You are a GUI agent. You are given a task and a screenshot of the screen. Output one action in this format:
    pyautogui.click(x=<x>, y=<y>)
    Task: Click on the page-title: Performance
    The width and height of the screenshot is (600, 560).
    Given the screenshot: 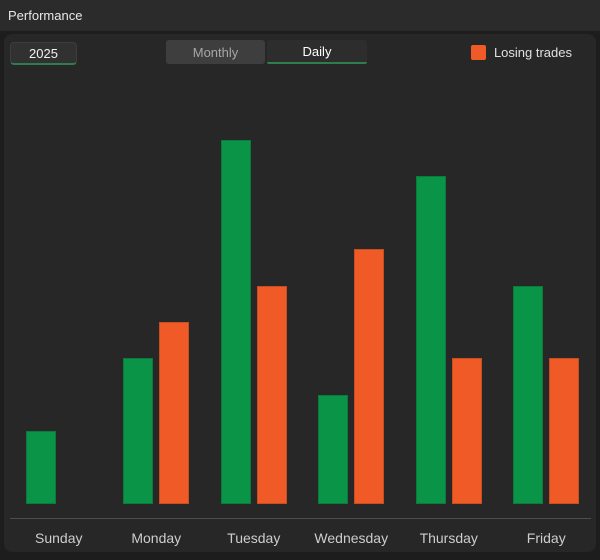 What is the action you would take?
    pyautogui.click(x=45, y=15)
    